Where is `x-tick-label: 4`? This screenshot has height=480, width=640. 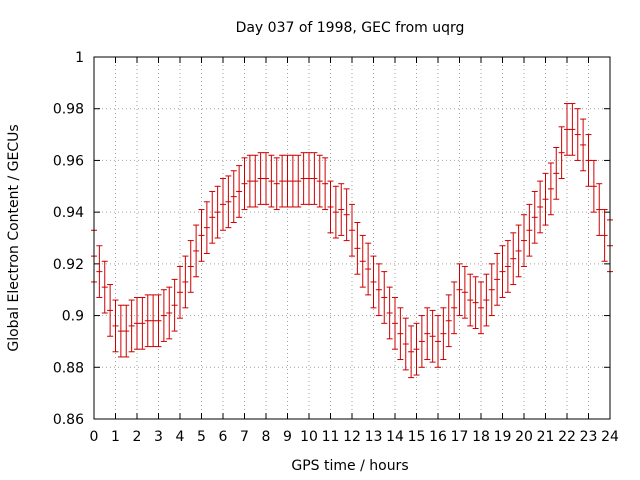 x-tick-label: 4 is located at coordinates (180, 437).